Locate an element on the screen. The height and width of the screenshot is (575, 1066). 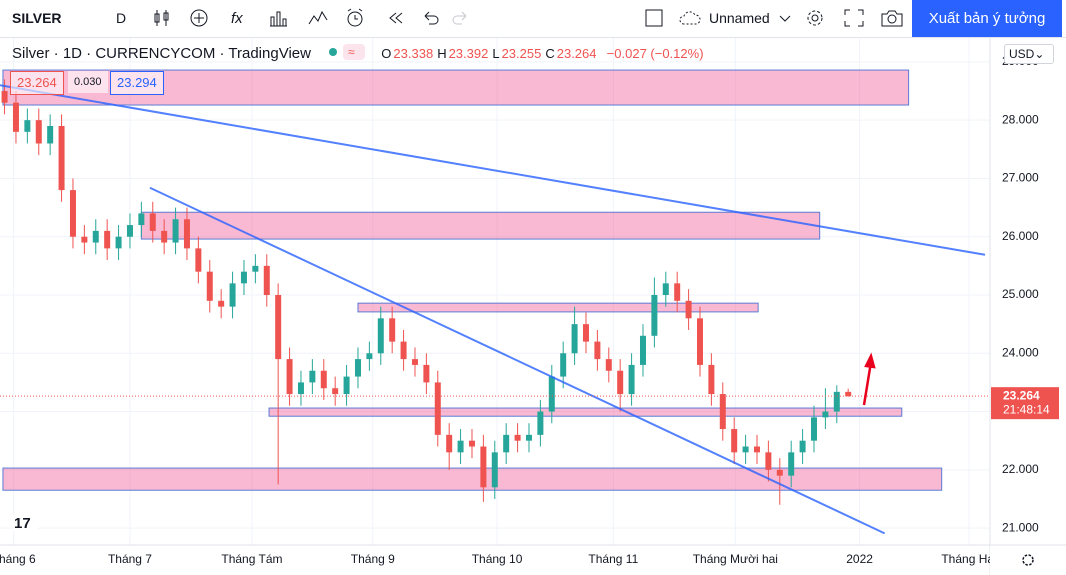
snapshot-icon is located at coordinates (892, 18).